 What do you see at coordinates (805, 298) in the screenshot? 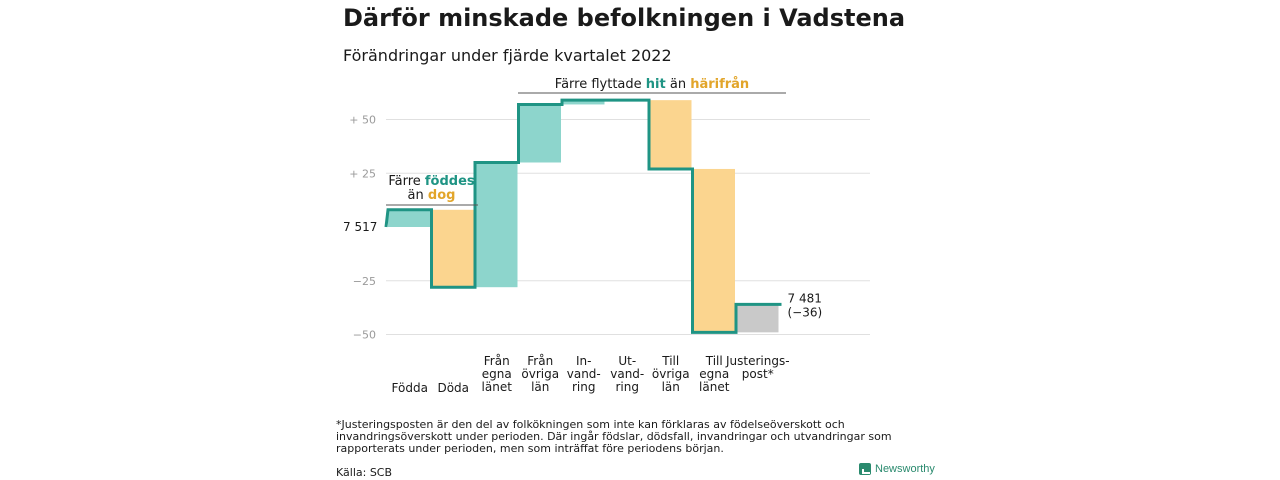
I see `end-value-label: 7 481` at bounding box center [805, 298].